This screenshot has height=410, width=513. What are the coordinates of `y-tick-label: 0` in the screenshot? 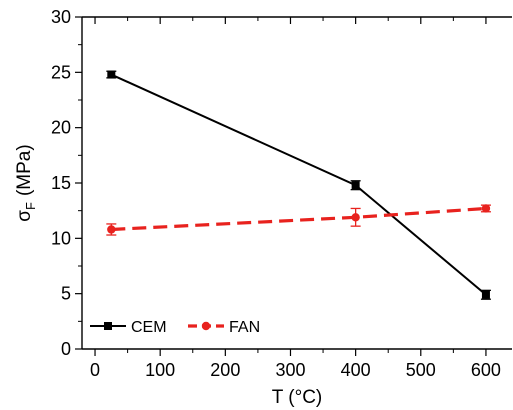 It's located at (66, 349).